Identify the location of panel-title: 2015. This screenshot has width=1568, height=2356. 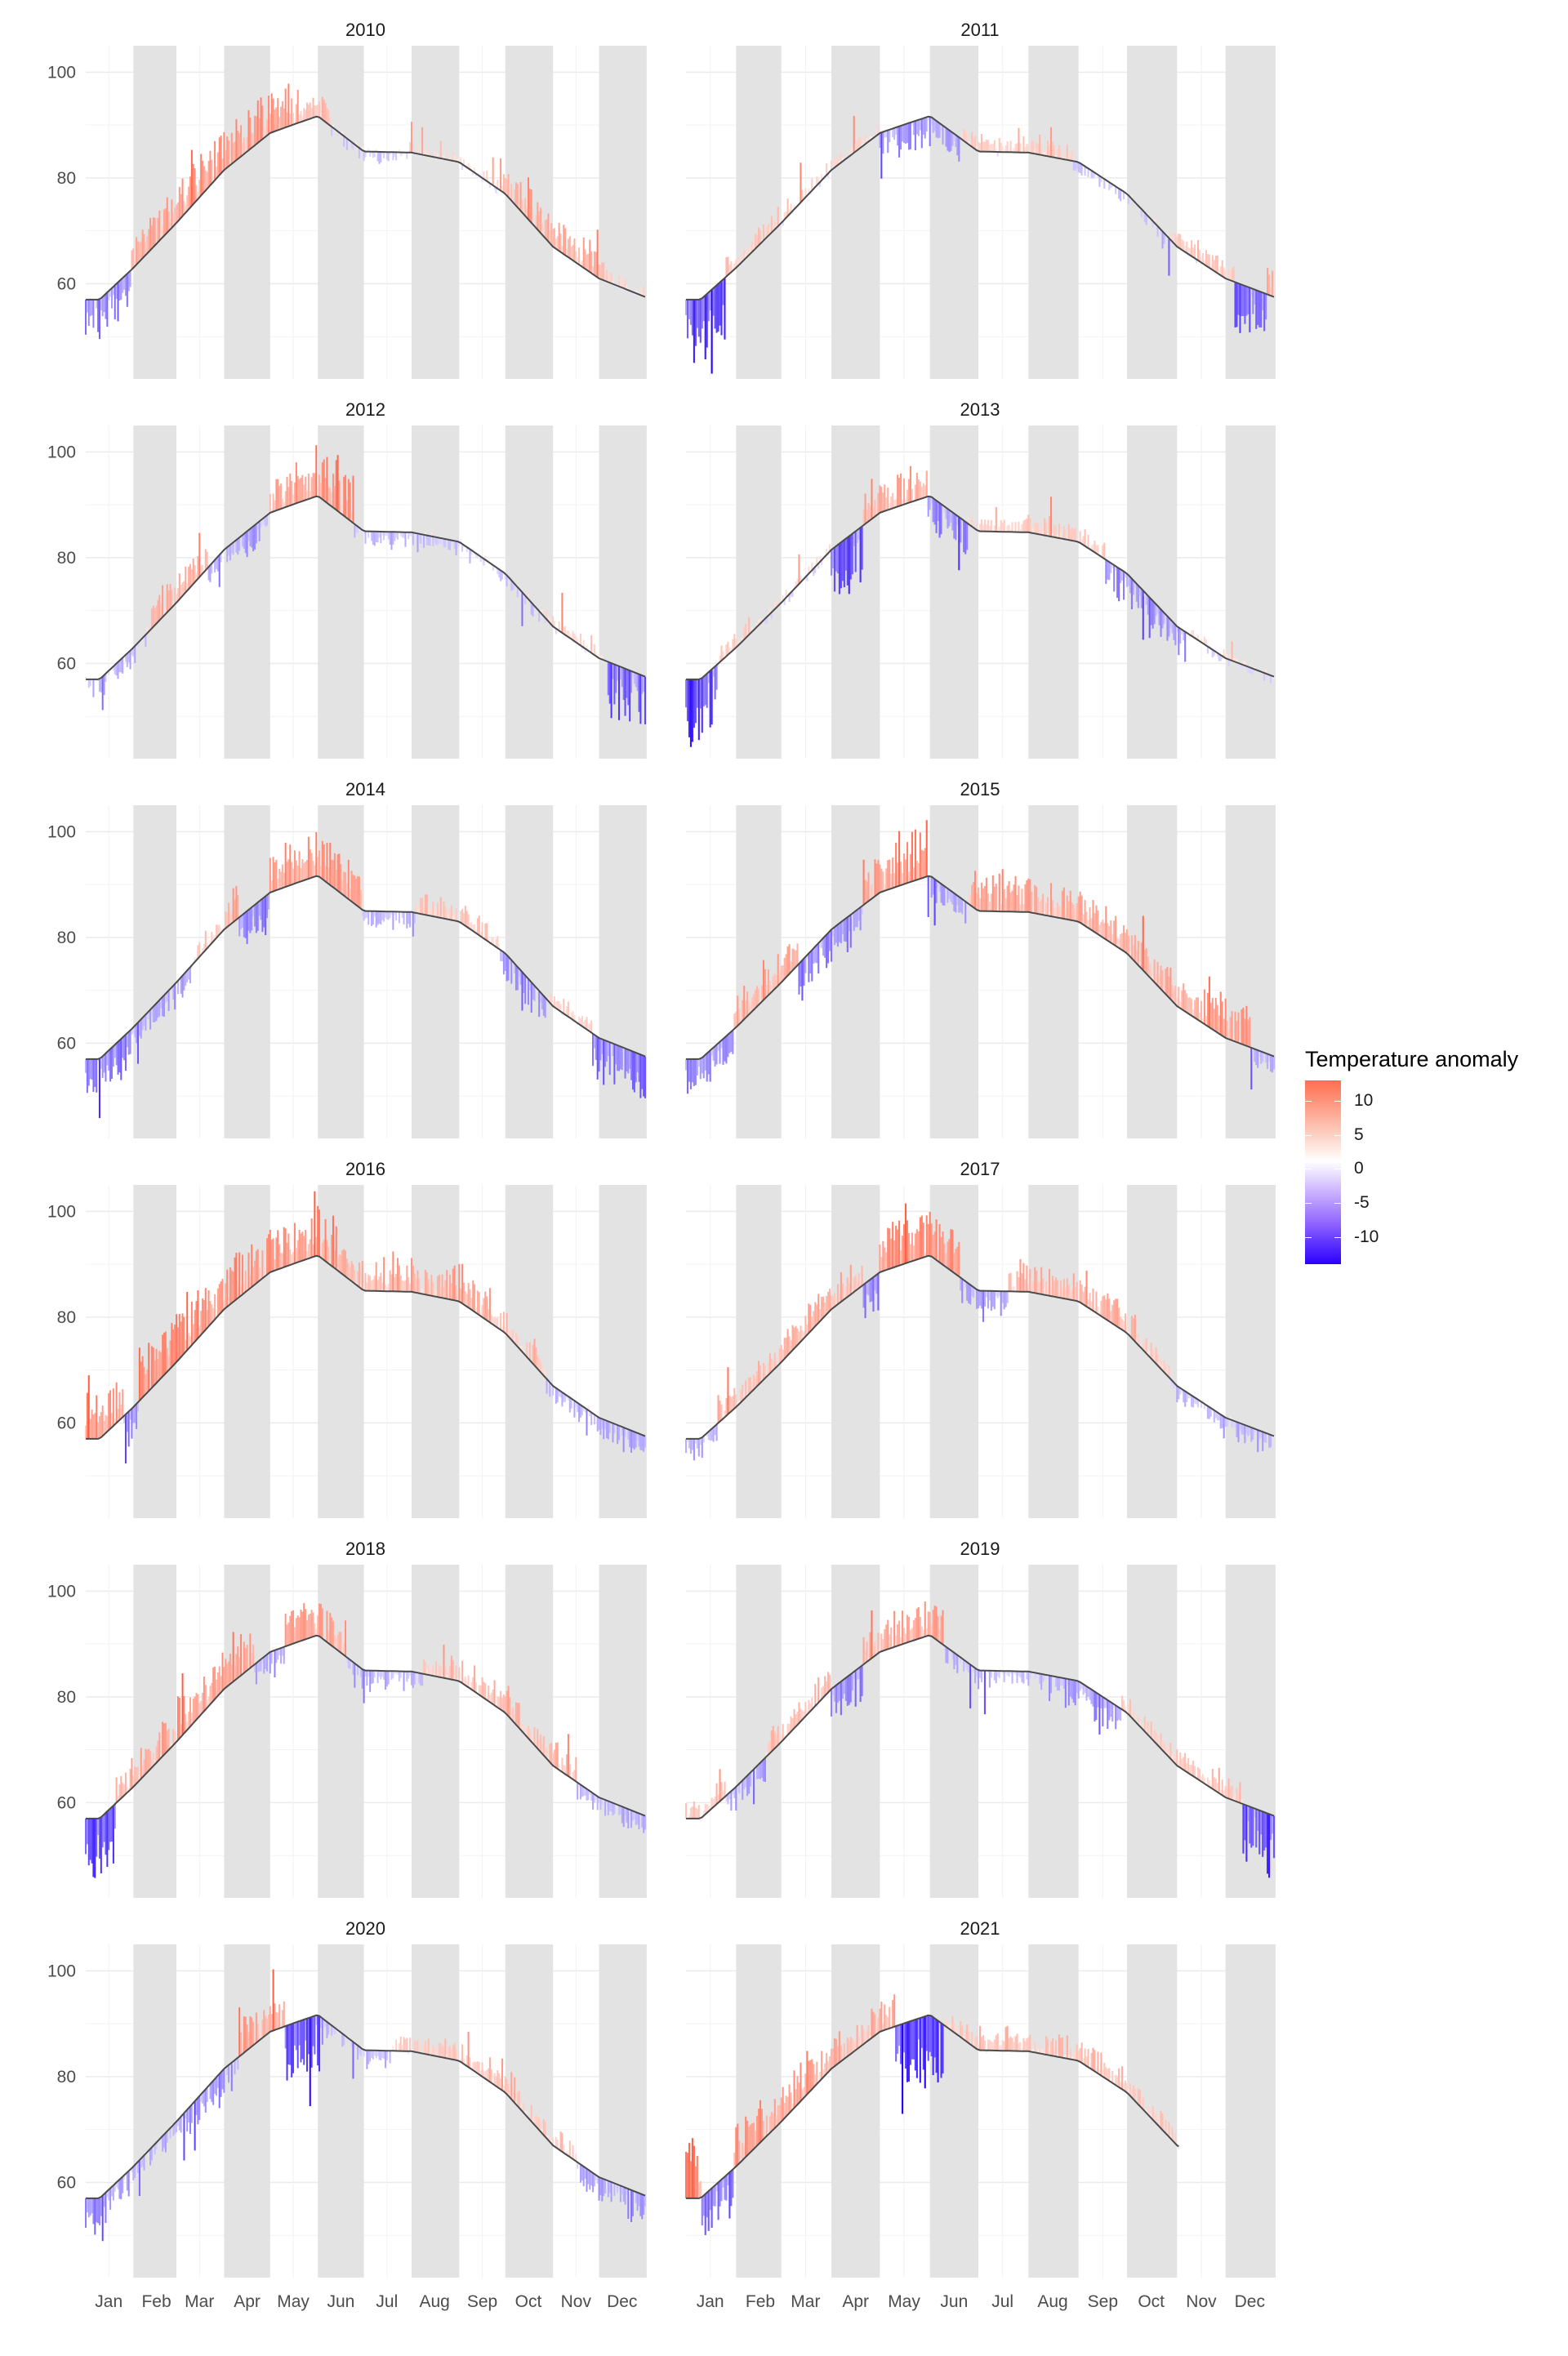
(980, 789).